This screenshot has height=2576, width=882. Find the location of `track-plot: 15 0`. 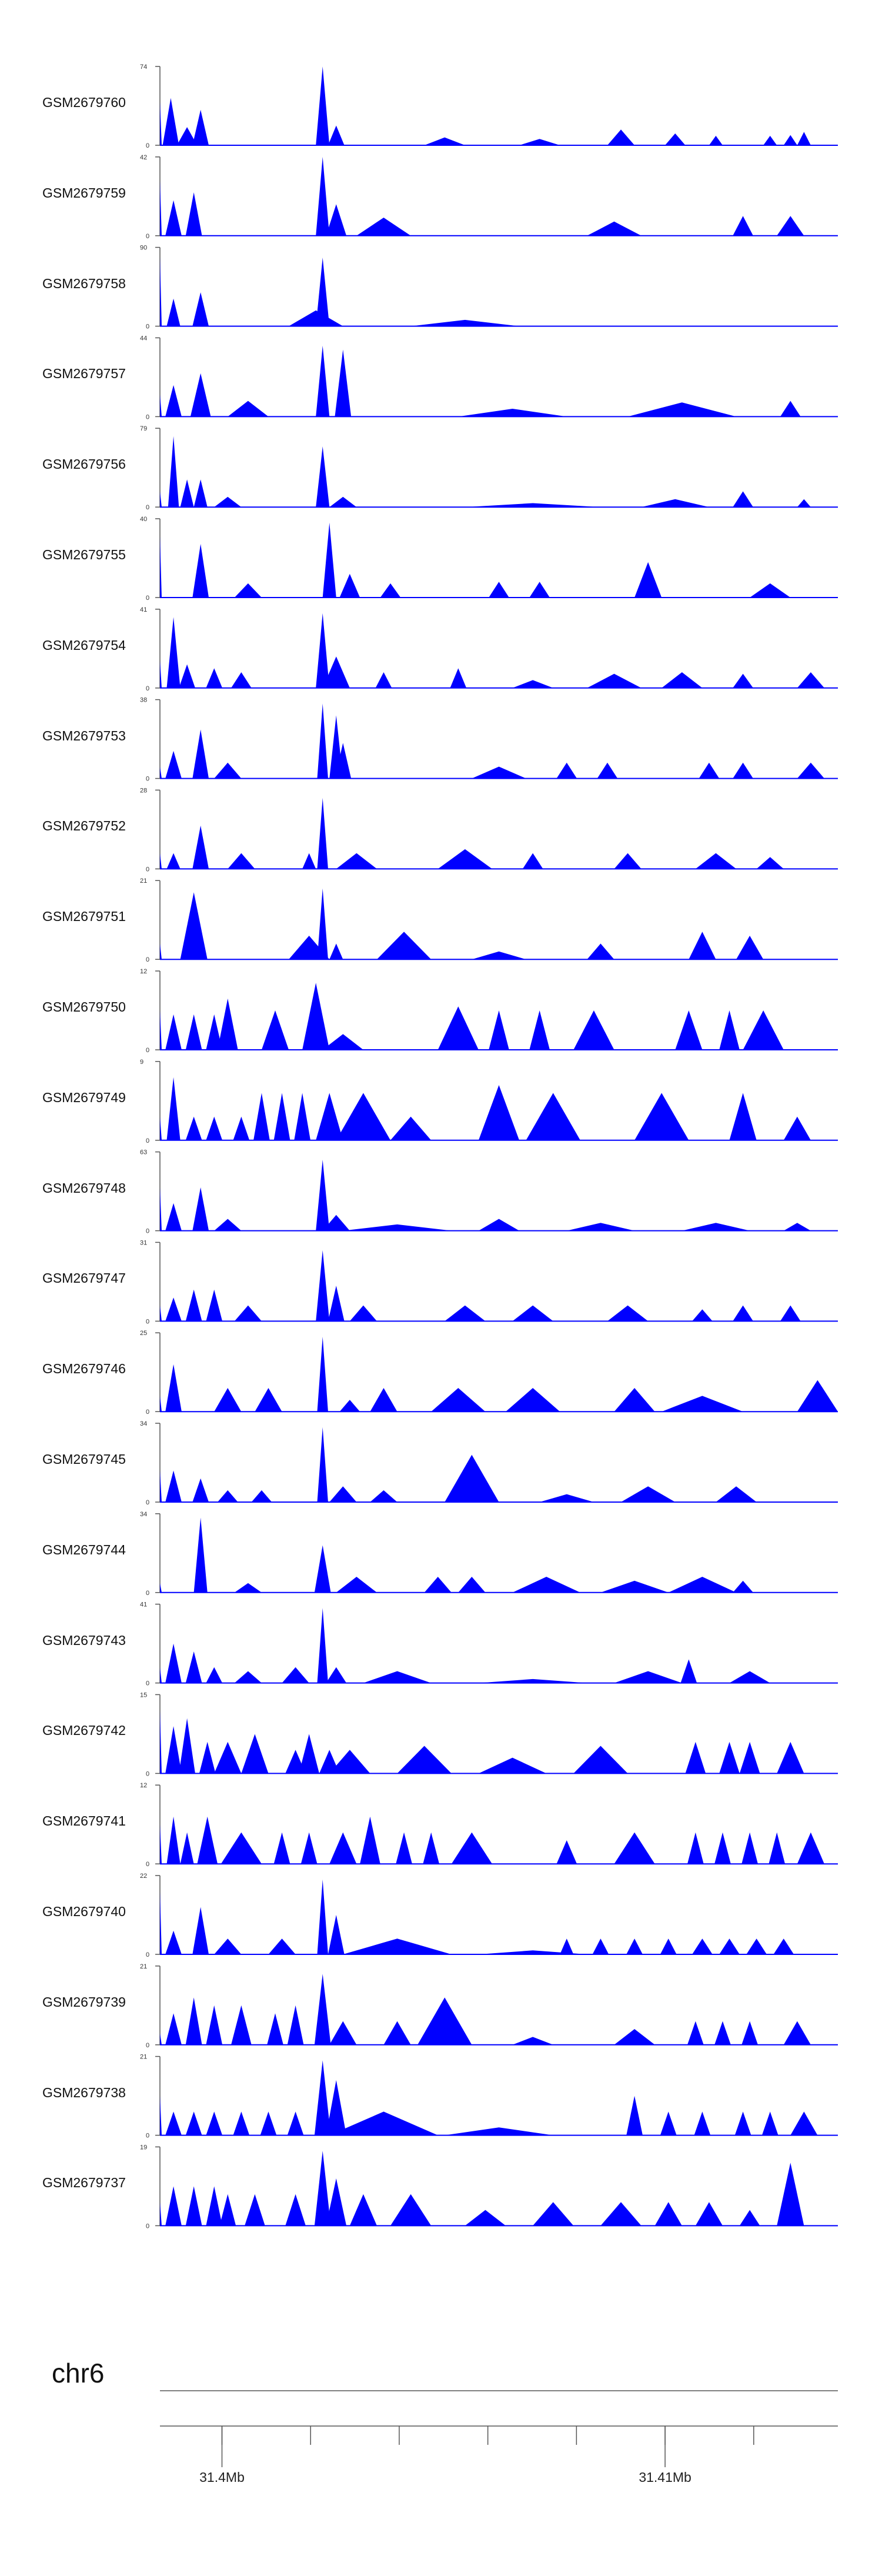

track-plot: 15 0 is located at coordinates (489, 1734).